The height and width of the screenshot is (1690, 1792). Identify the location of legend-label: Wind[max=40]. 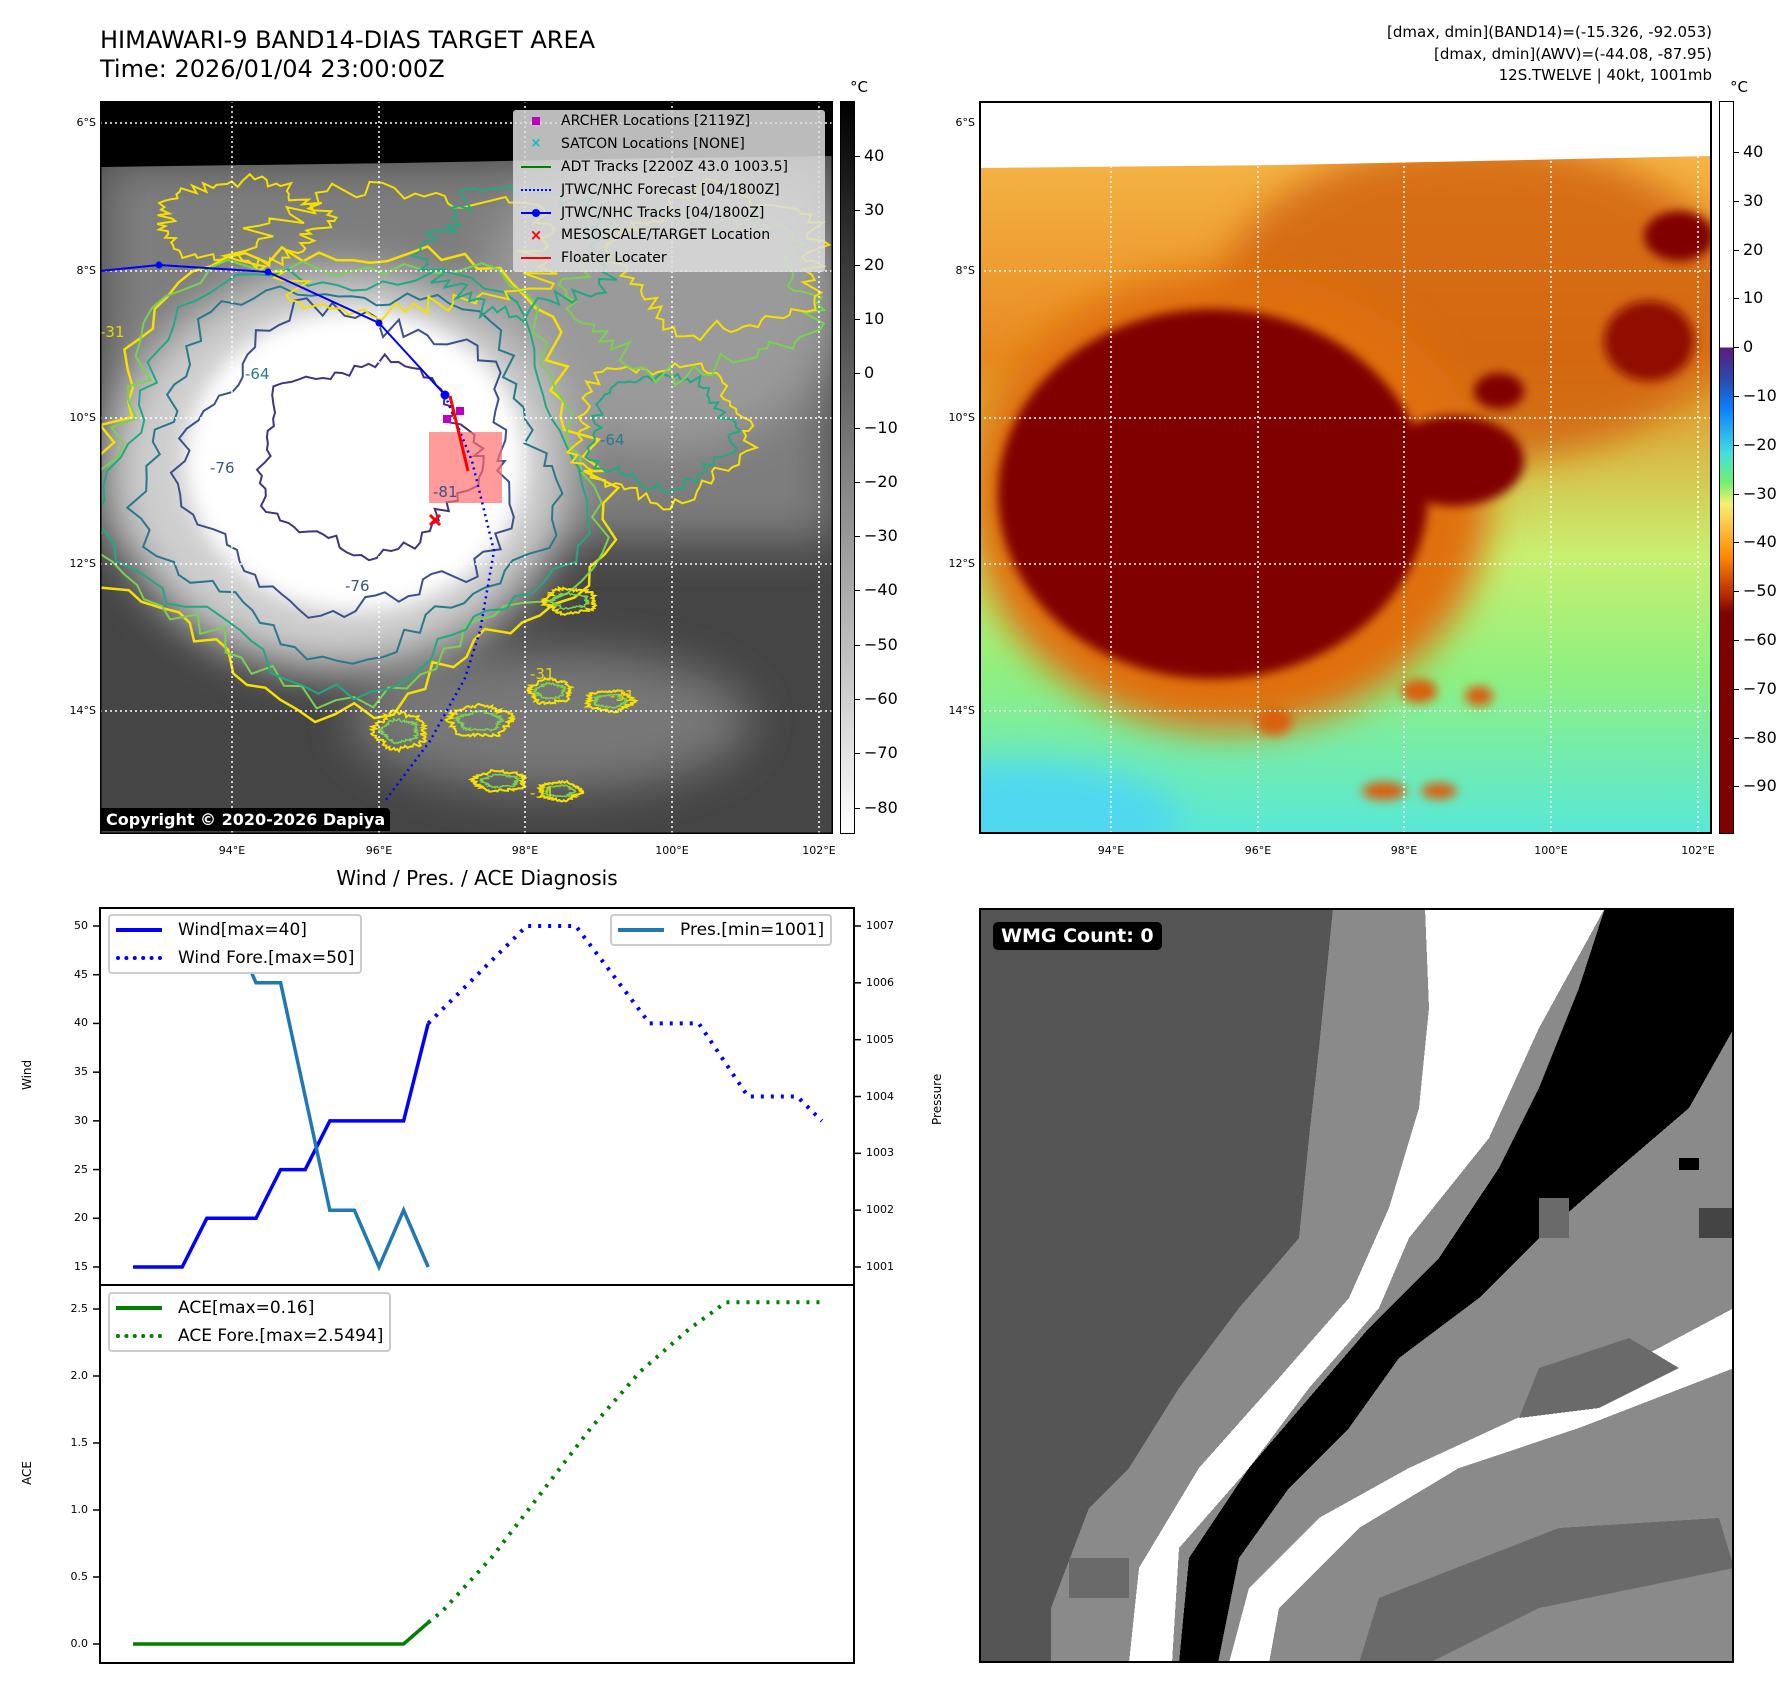
(242, 930).